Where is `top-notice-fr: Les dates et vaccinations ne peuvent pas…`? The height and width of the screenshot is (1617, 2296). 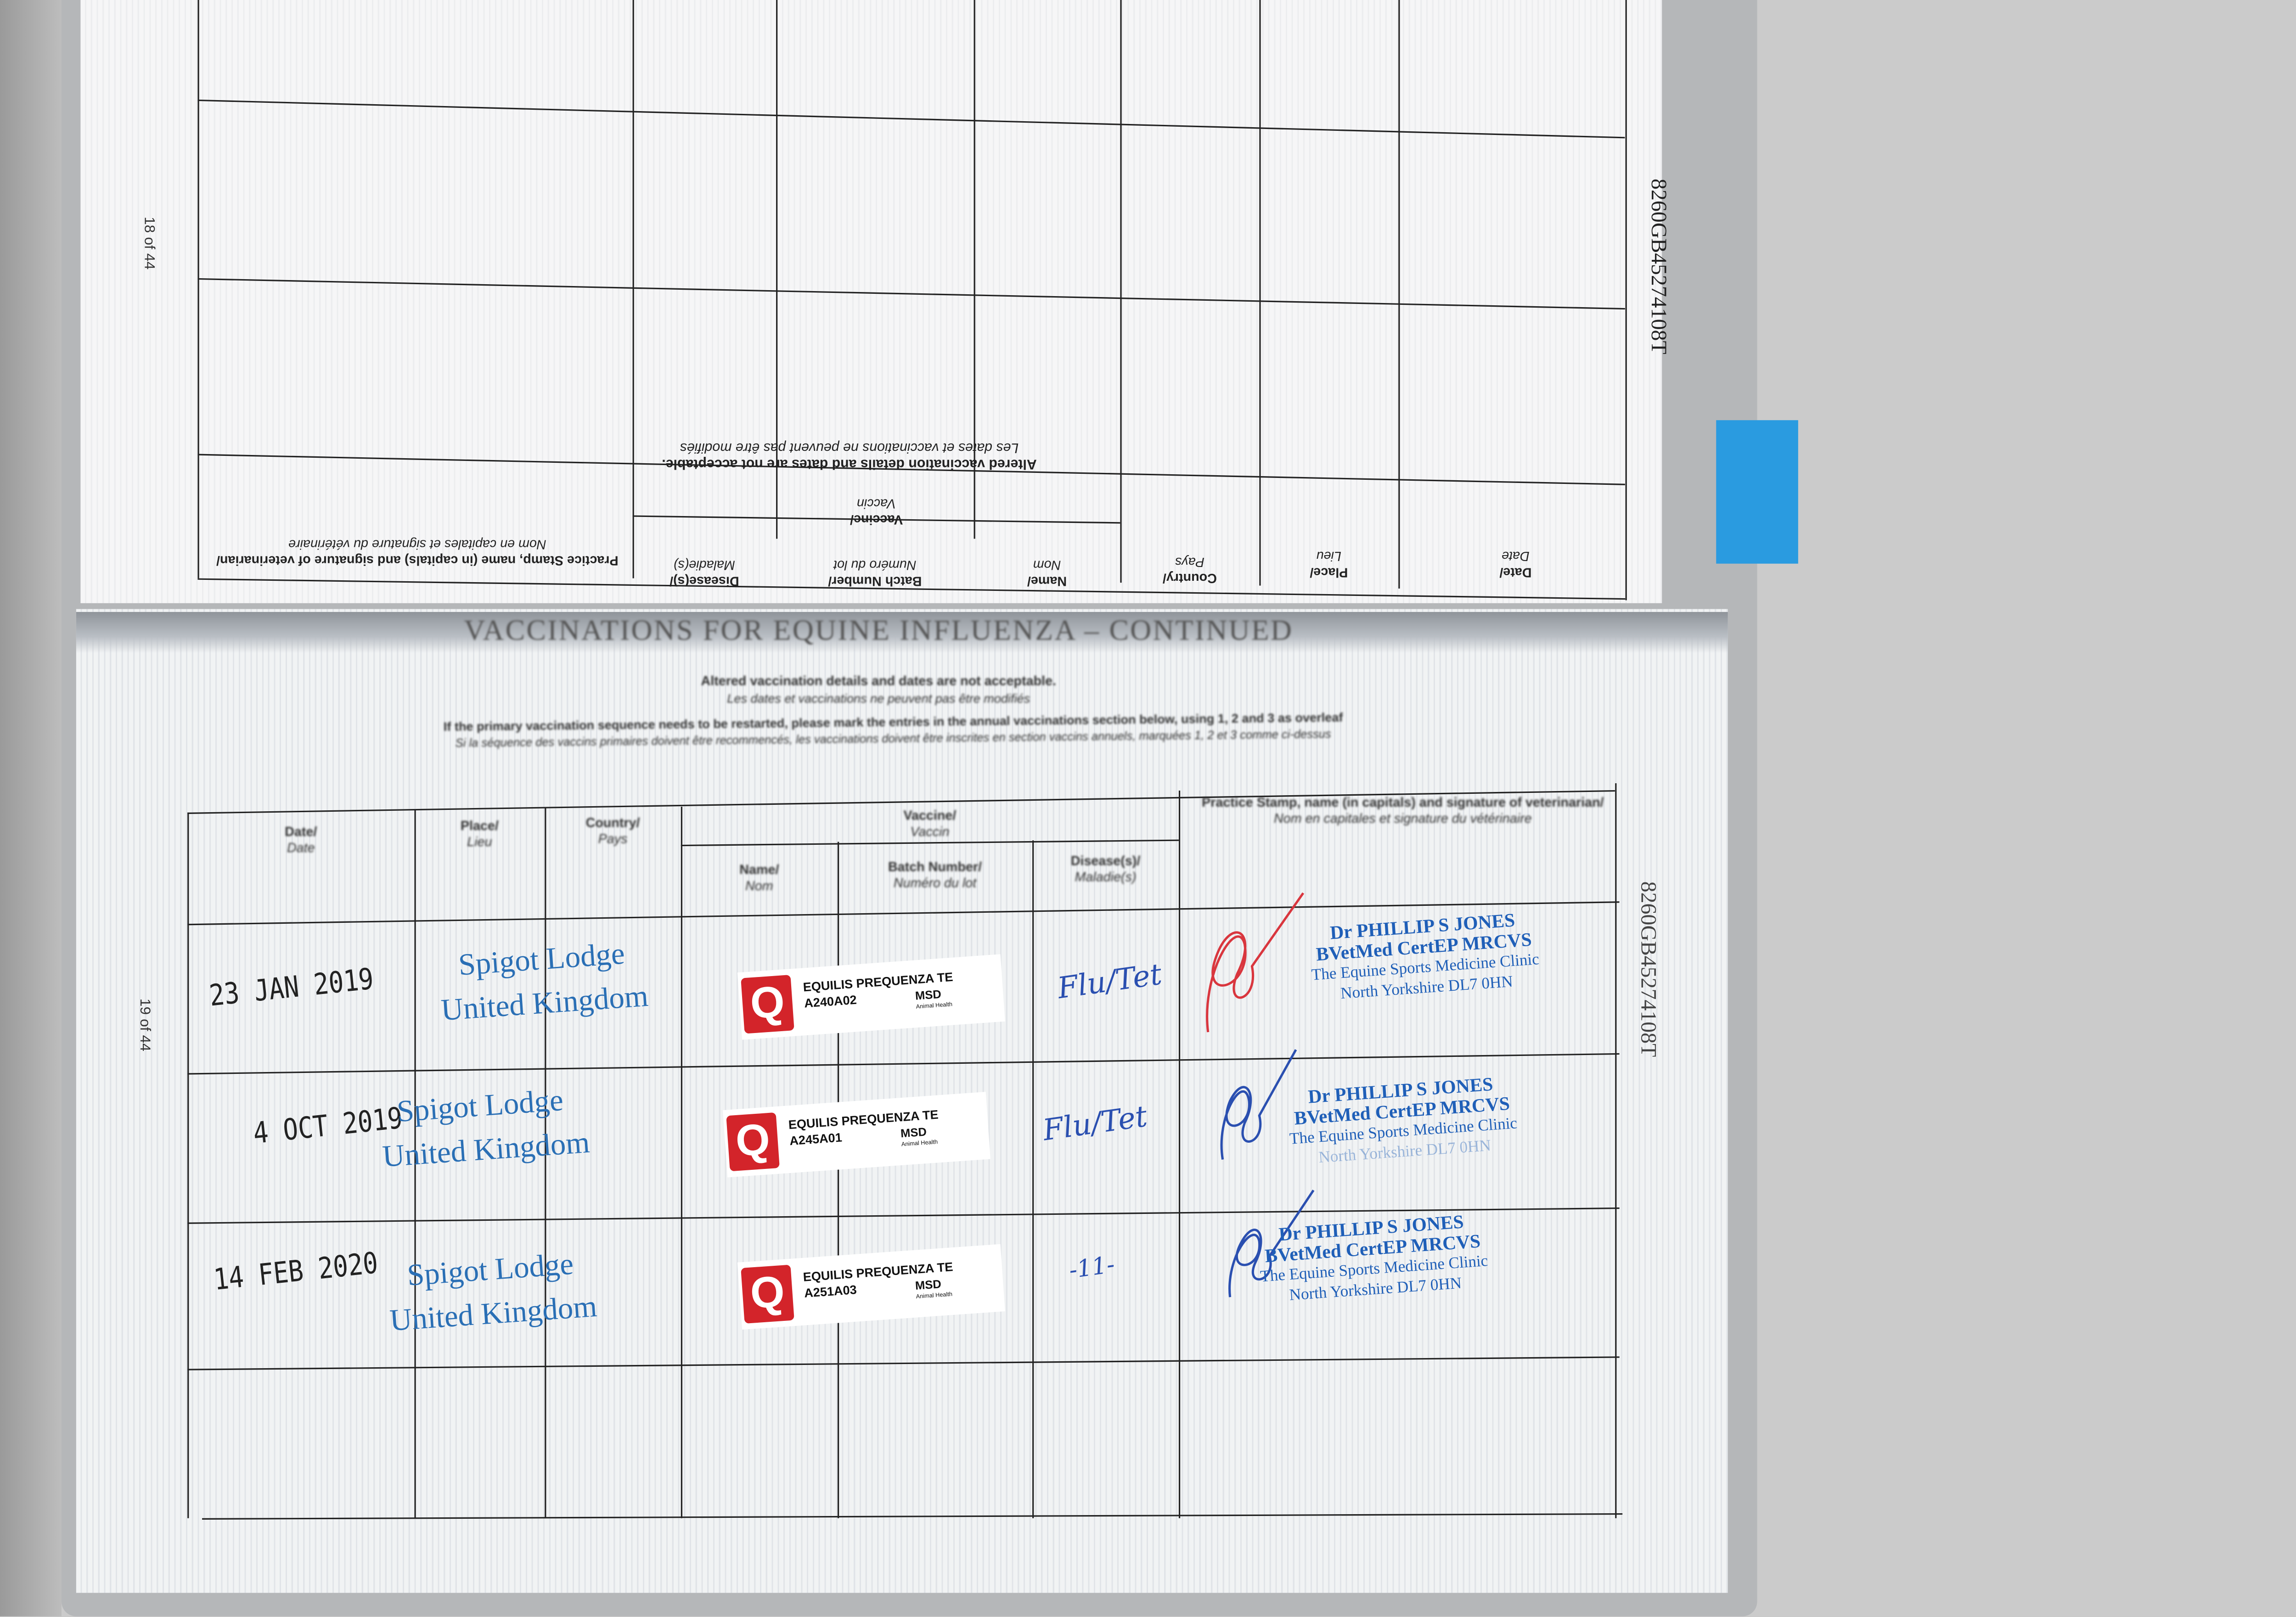 top-notice-fr: Les dates et vaccinations ne peuvent pas… is located at coordinates (849, 447).